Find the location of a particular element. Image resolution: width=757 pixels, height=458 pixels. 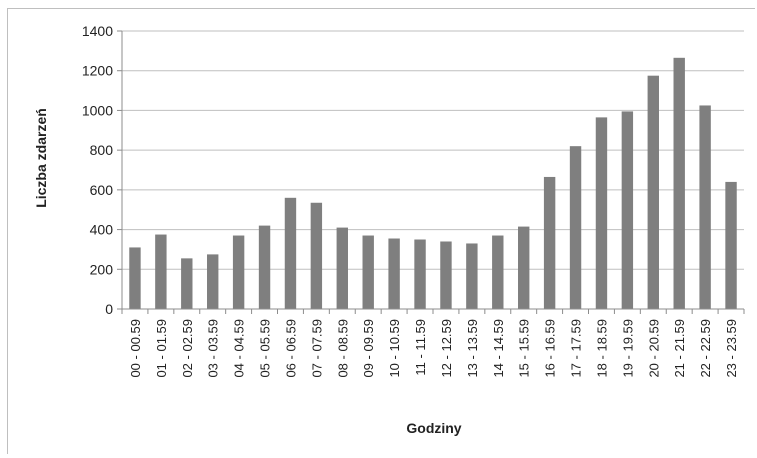

x-tick-label: 20 - 20.59 is located at coordinates (653, 348).